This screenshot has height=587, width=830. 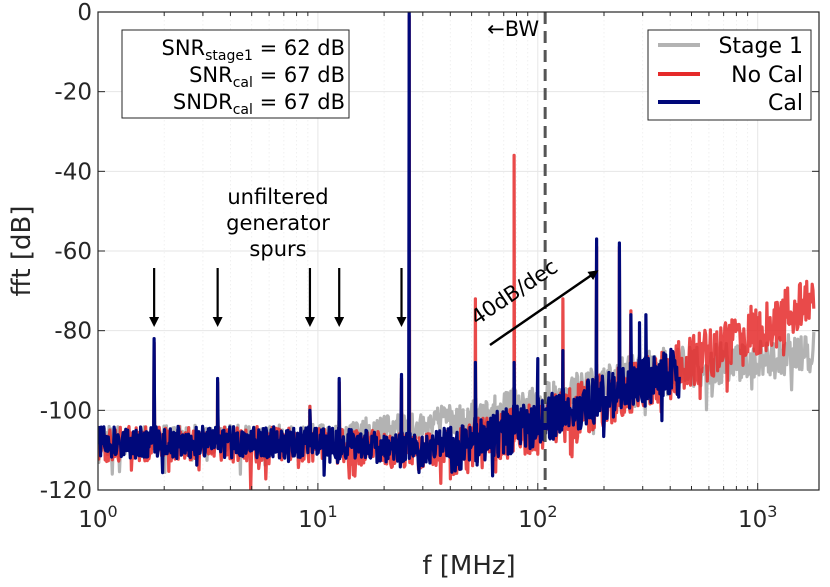 I want to click on legend-label-cal: Cal, so click(x=785, y=103).